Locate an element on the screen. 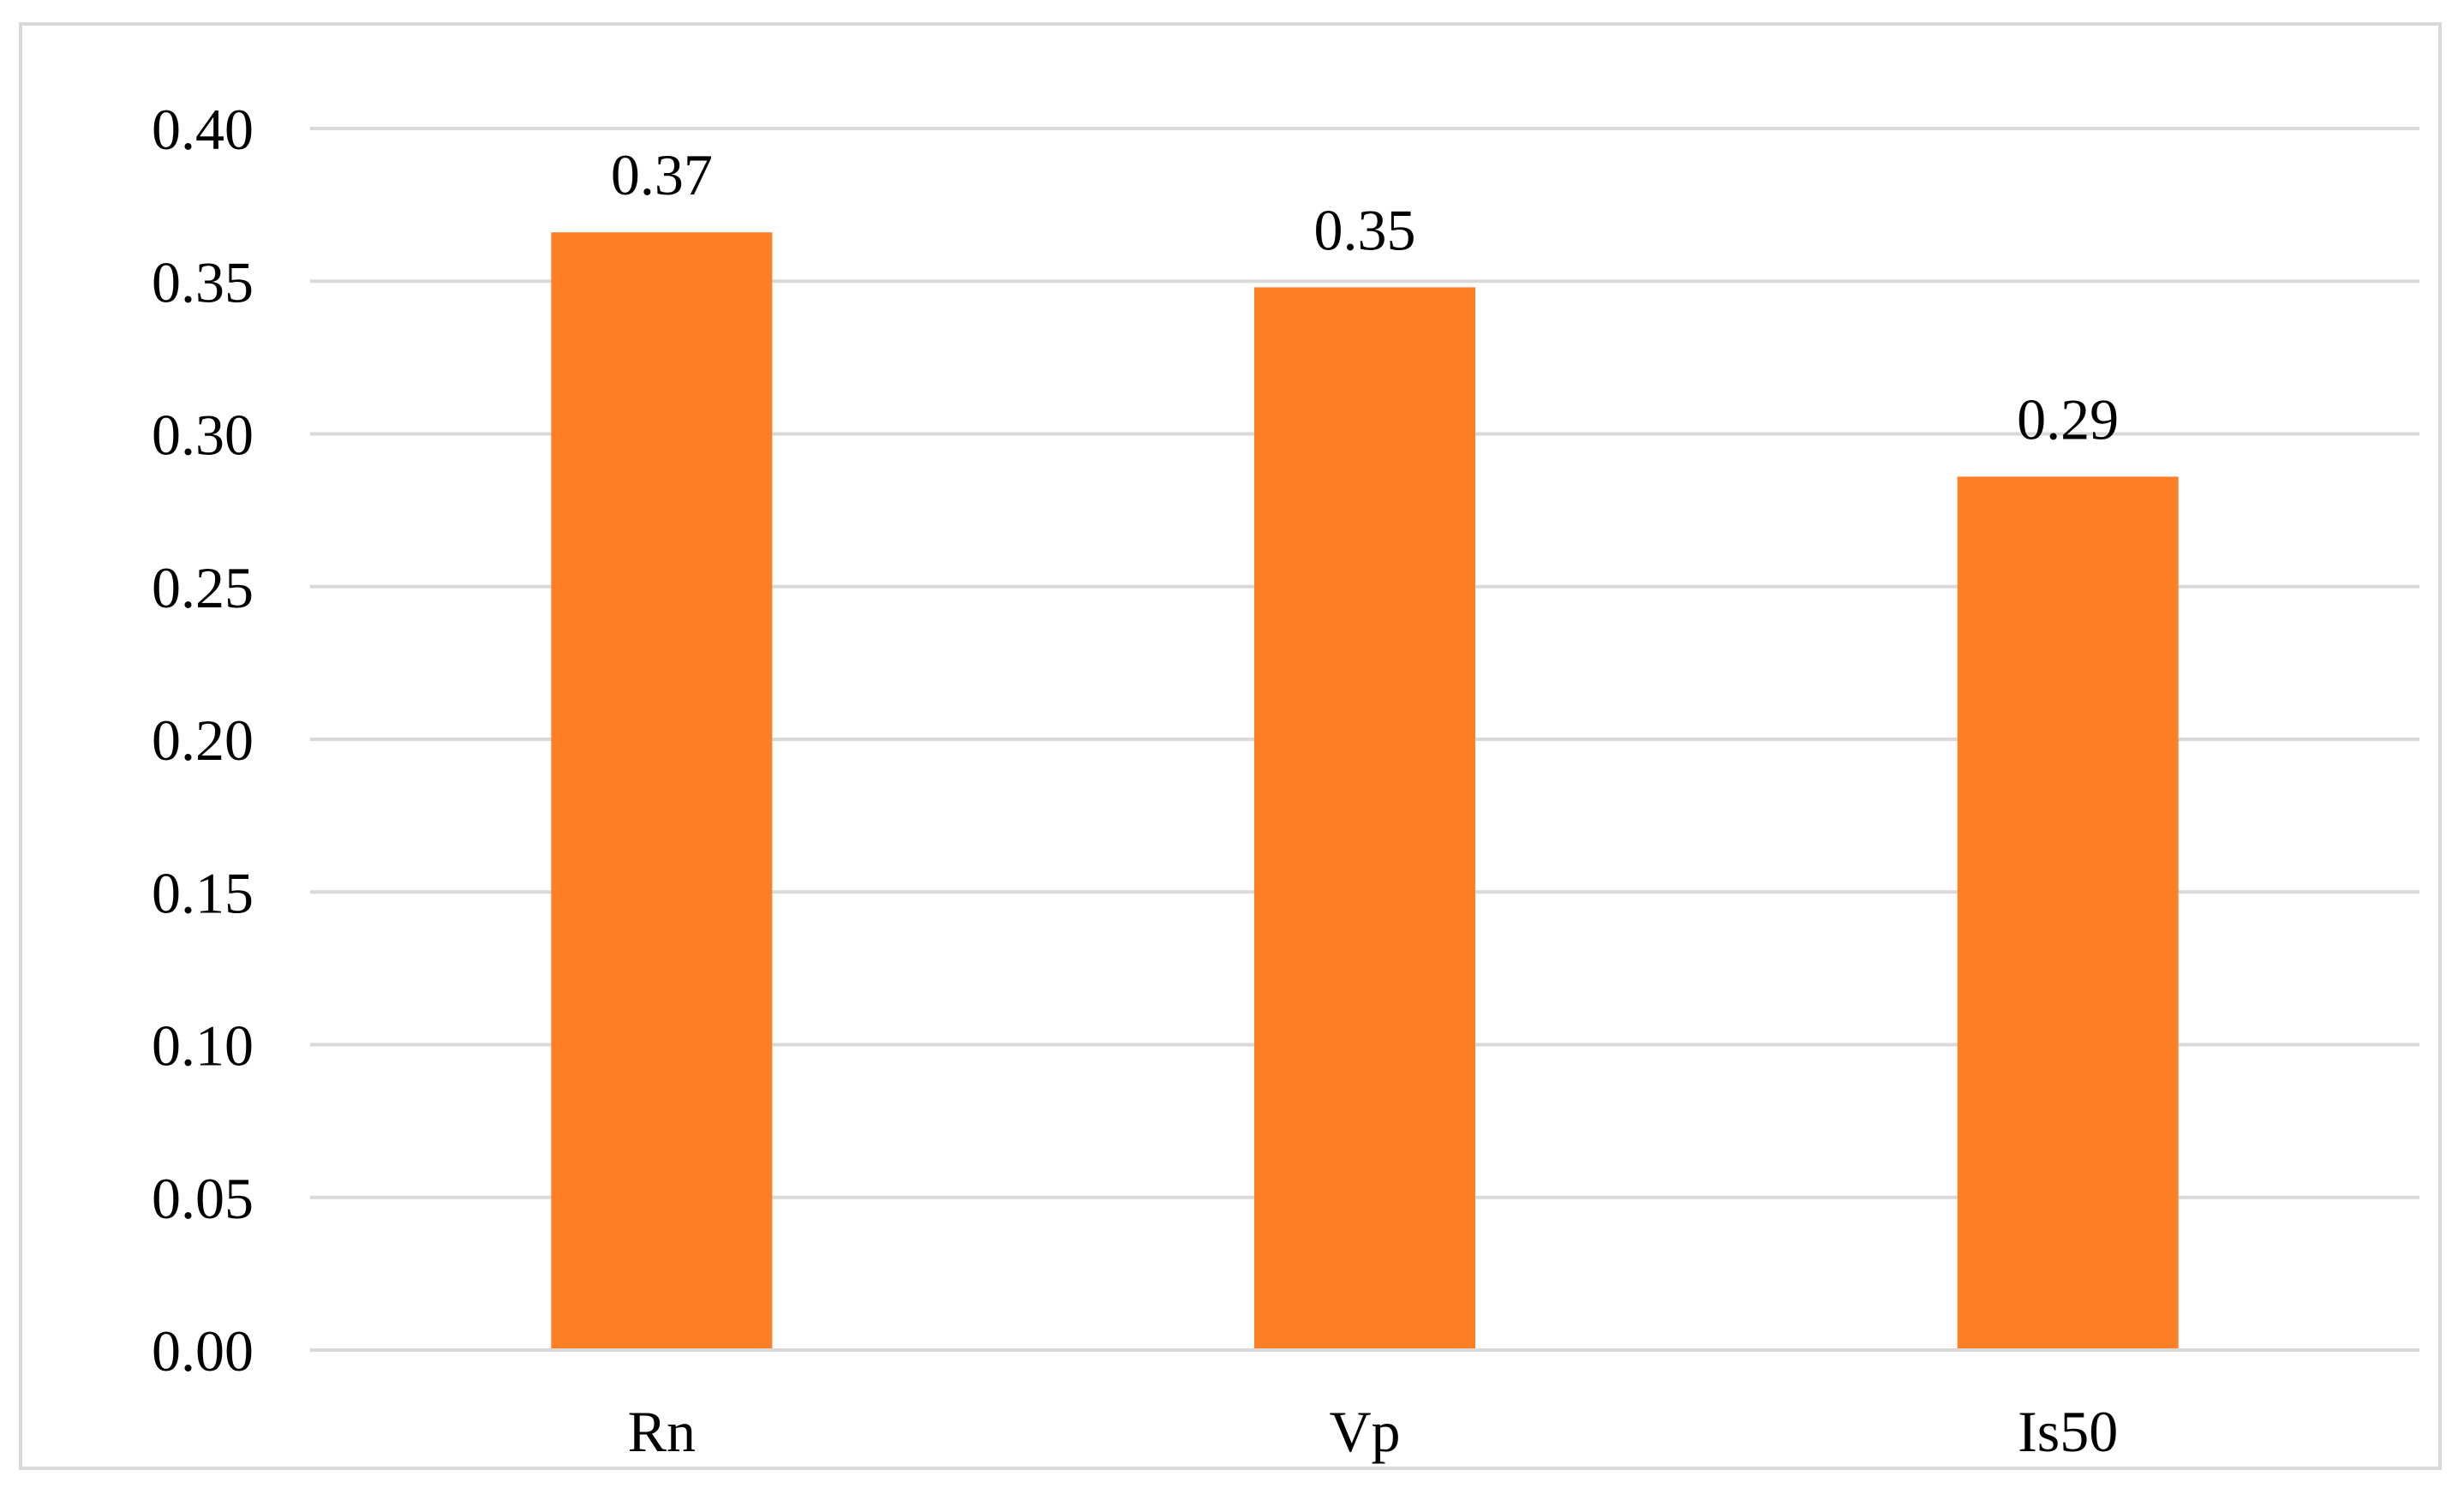 This screenshot has height=1494, width=2464. x-axis-tick-labels: Rn Vp Is50 is located at coordinates (1373, 1431).